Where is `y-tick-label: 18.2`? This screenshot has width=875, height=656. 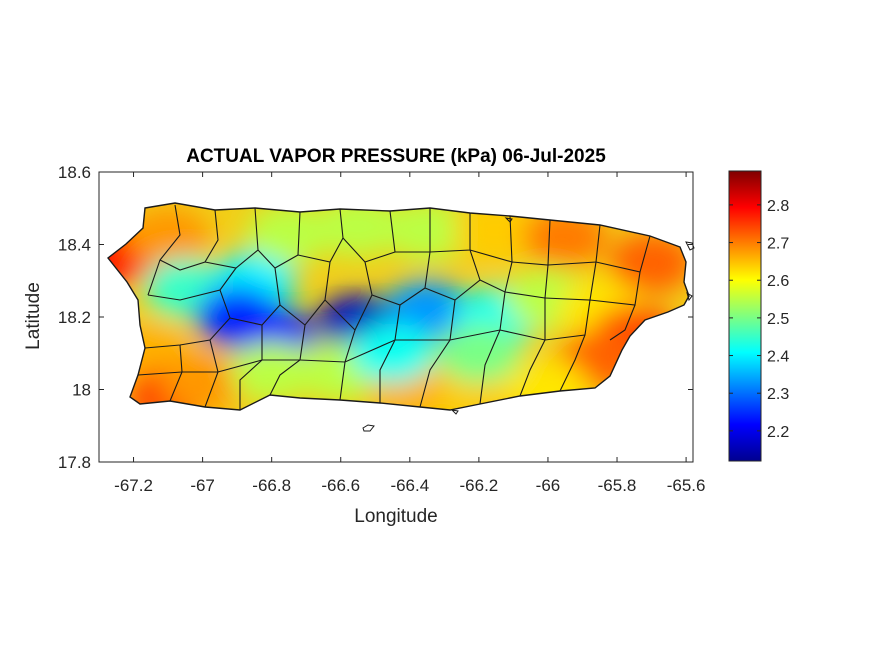
y-tick-label: 18.2 is located at coordinates (74, 317).